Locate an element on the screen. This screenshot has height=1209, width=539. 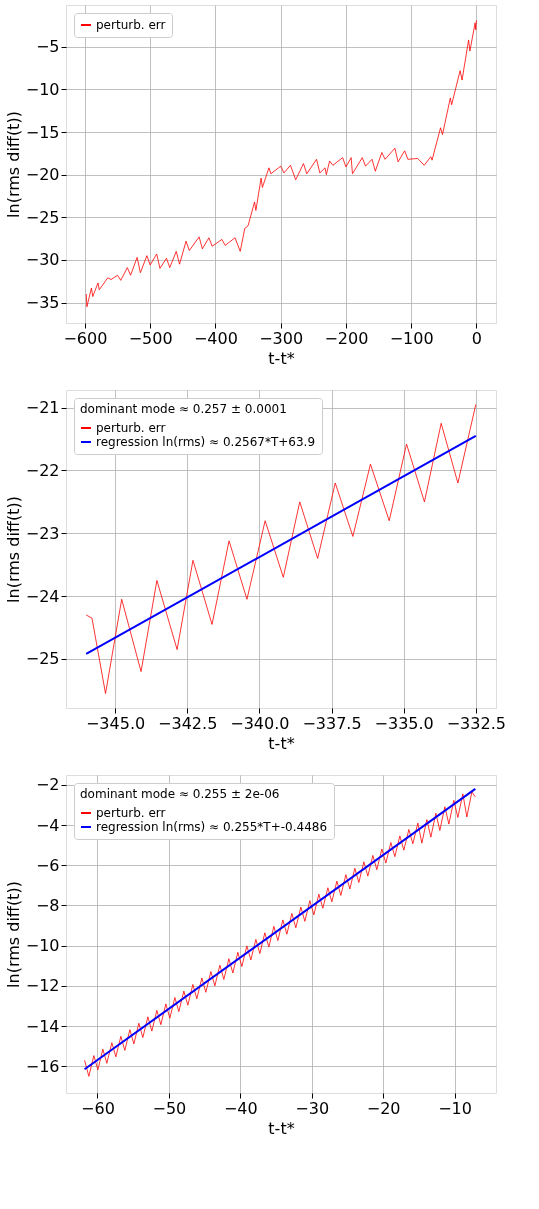
x-tick-label: −337.5 is located at coordinates (332, 723).